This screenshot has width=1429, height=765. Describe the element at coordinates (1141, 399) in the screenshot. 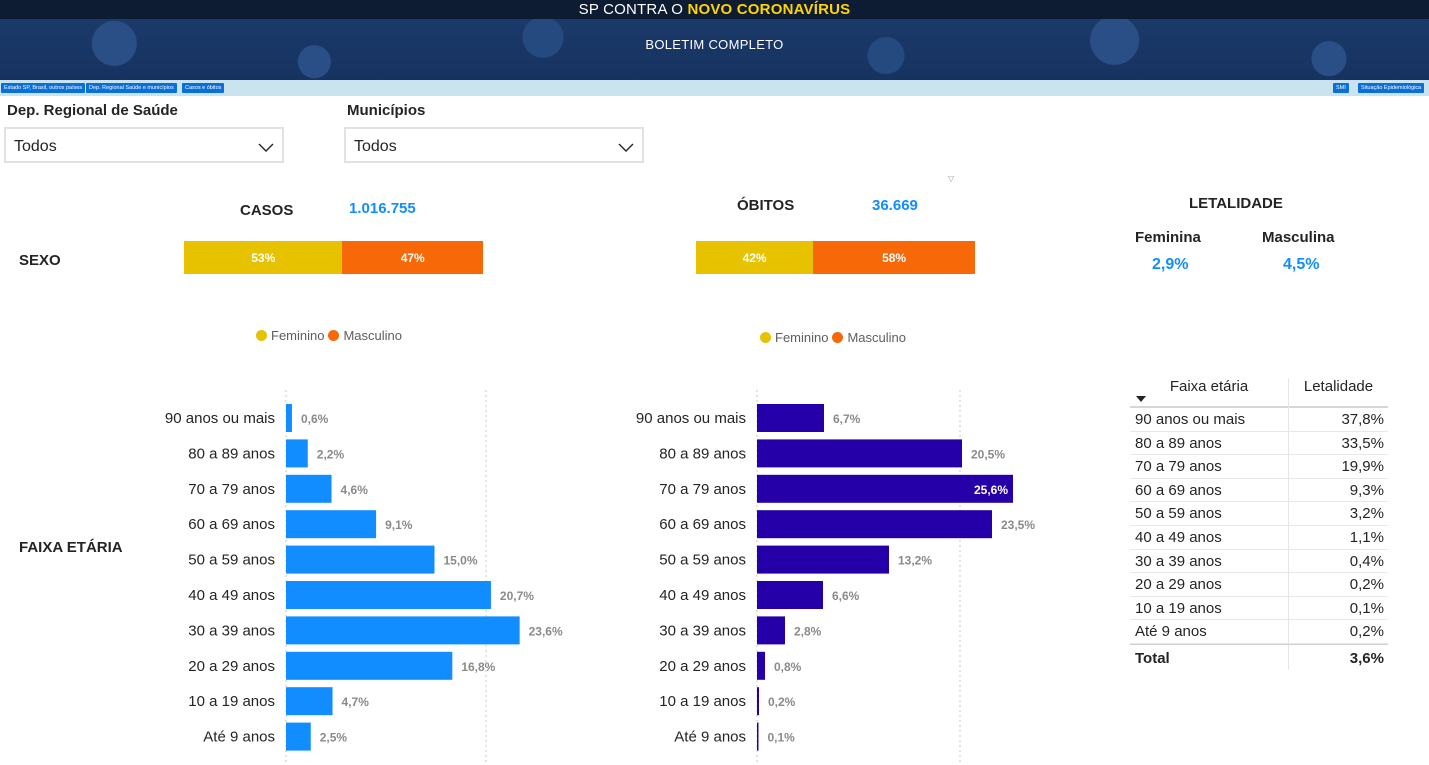

I see `sort-desc-icon` at that location.